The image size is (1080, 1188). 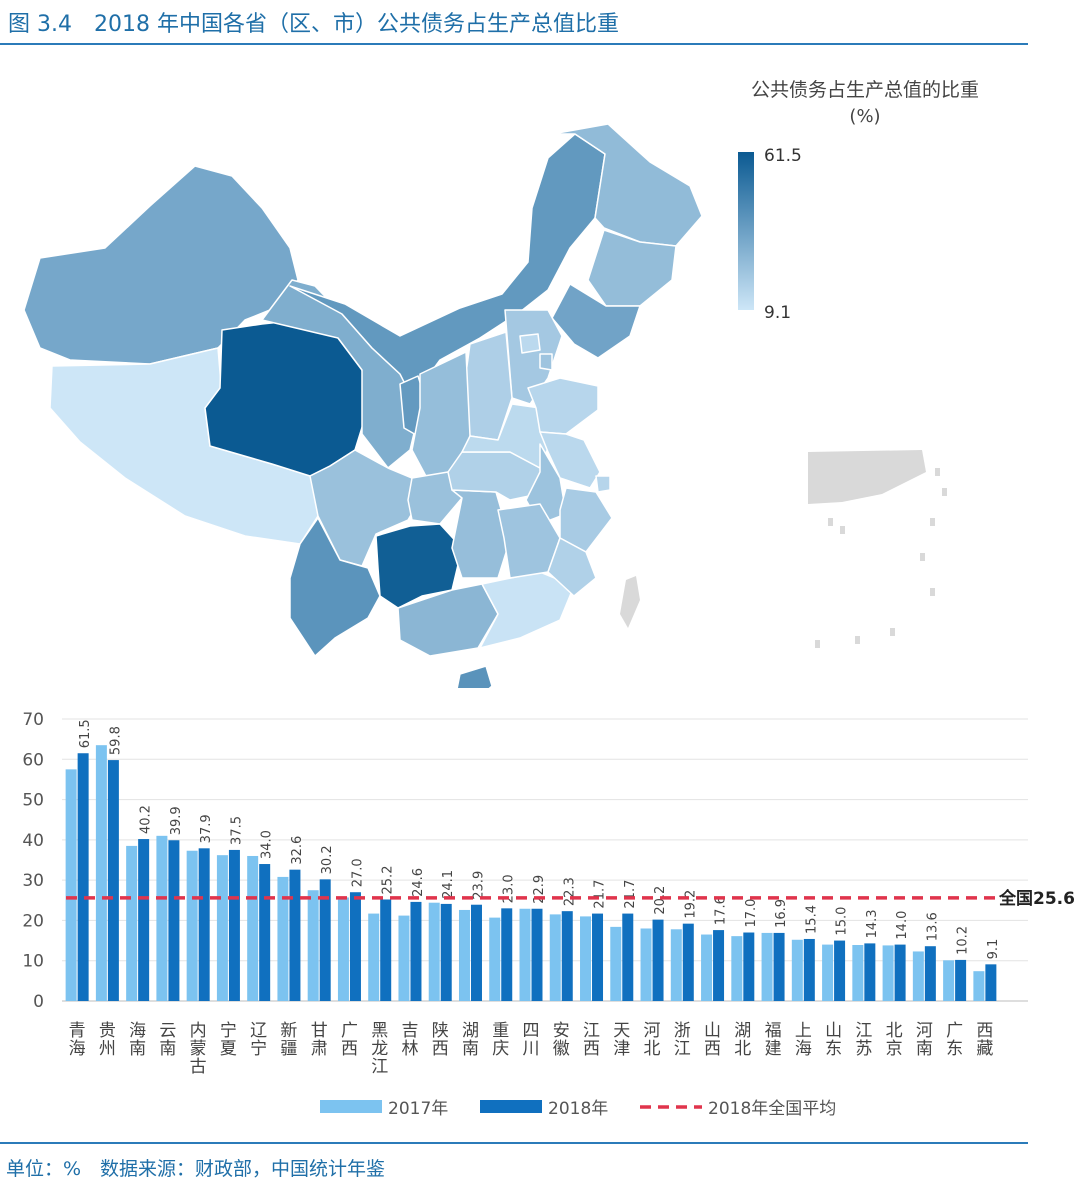 What do you see at coordinates (198, 1031) in the screenshot?
I see `x-category-label: 内` at bounding box center [198, 1031].